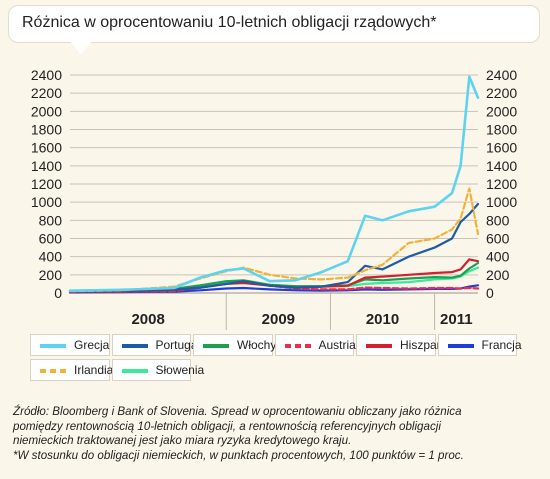 This screenshot has height=479, width=550. I want to click on y-tick-label-left: 2200, so click(46, 93).